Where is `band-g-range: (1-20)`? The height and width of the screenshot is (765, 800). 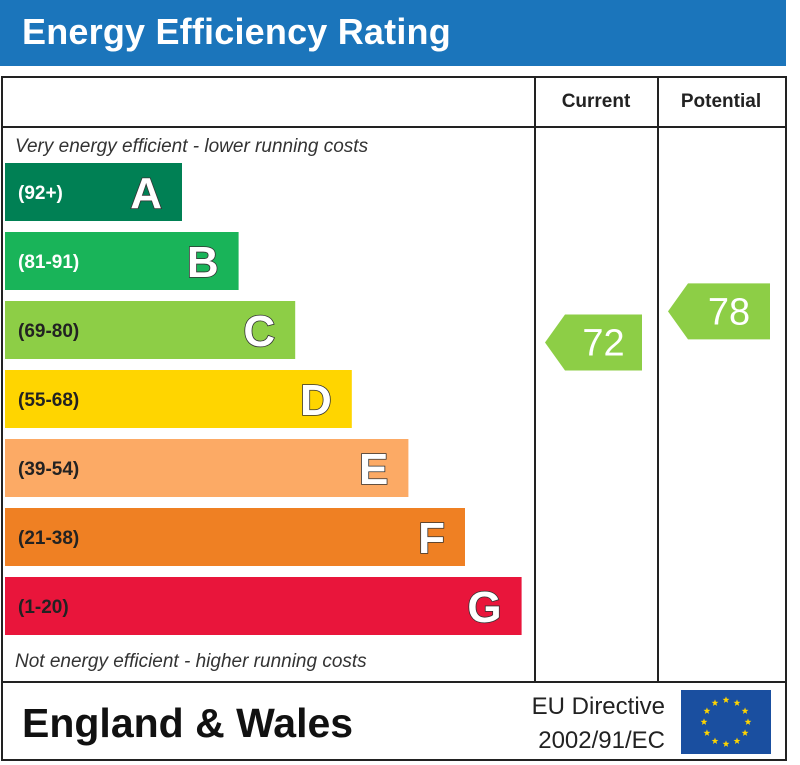 band-g-range: (1-20) is located at coordinates (43, 607).